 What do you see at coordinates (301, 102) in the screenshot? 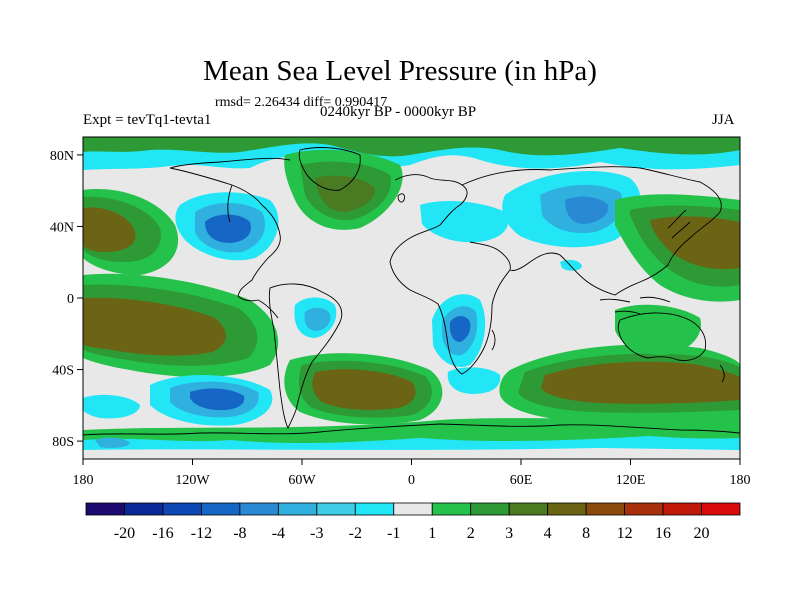
I see `stats-label: rmsd= 2.26434 diff= 0.990417` at bounding box center [301, 102].